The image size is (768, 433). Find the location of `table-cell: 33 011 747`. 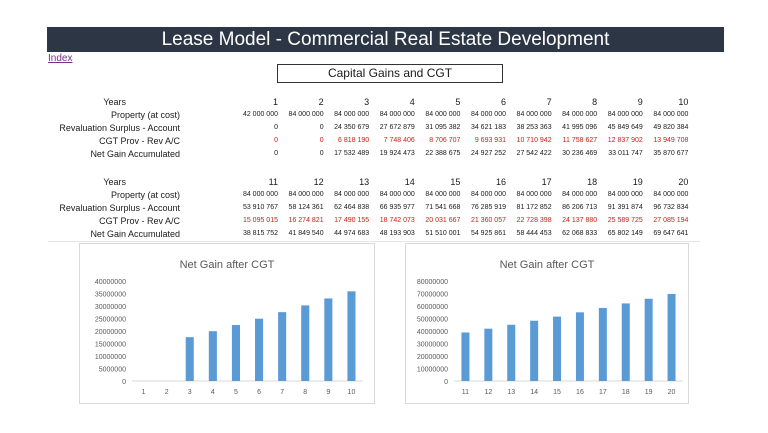

table-cell: 33 011 747 is located at coordinates (625, 153).